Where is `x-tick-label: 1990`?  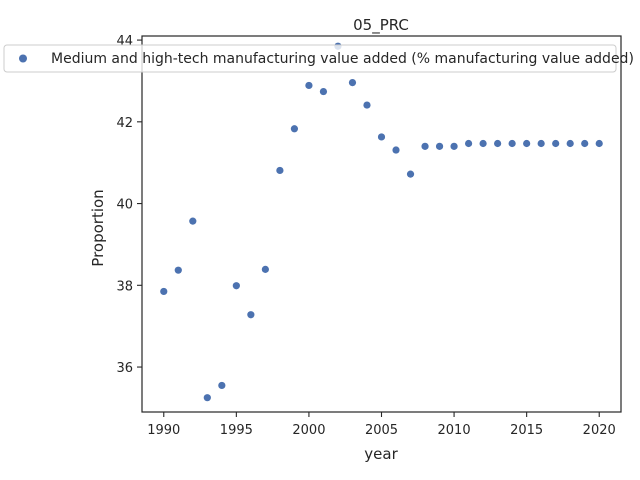
x-tick-label: 1990 is located at coordinates (163, 430).